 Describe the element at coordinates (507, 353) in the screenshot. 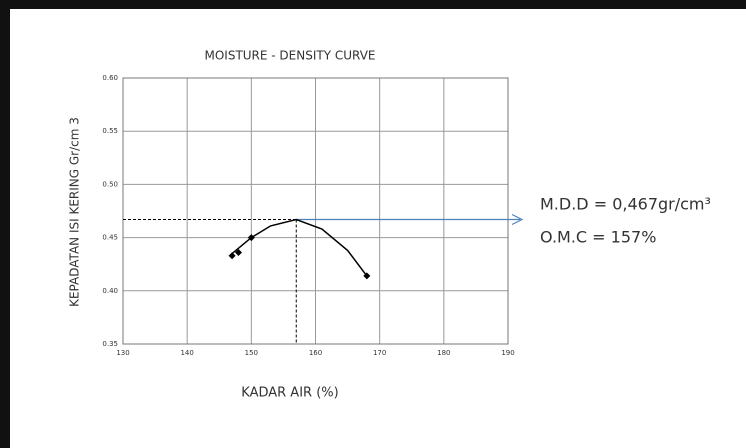

I see `x-tick-label: 190` at that location.